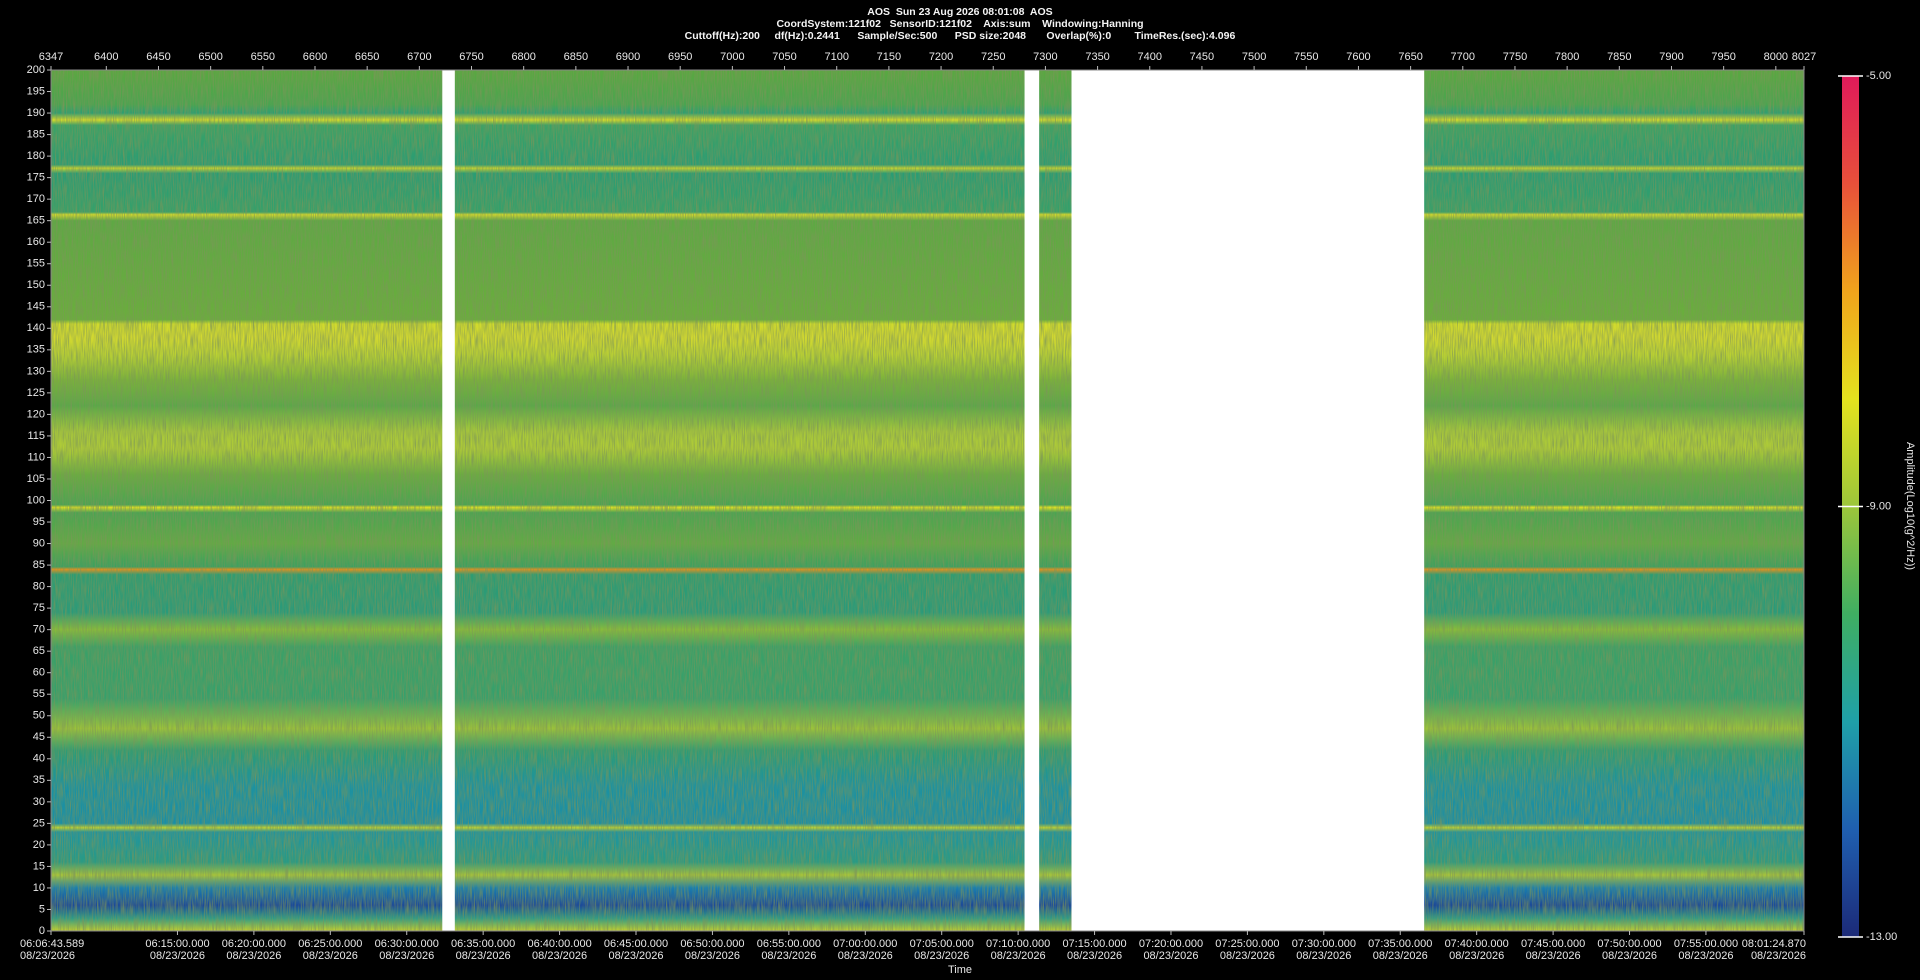 This screenshot has width=1920, height=980. I want to click on y-tick-label: 185, so click(36, 134).